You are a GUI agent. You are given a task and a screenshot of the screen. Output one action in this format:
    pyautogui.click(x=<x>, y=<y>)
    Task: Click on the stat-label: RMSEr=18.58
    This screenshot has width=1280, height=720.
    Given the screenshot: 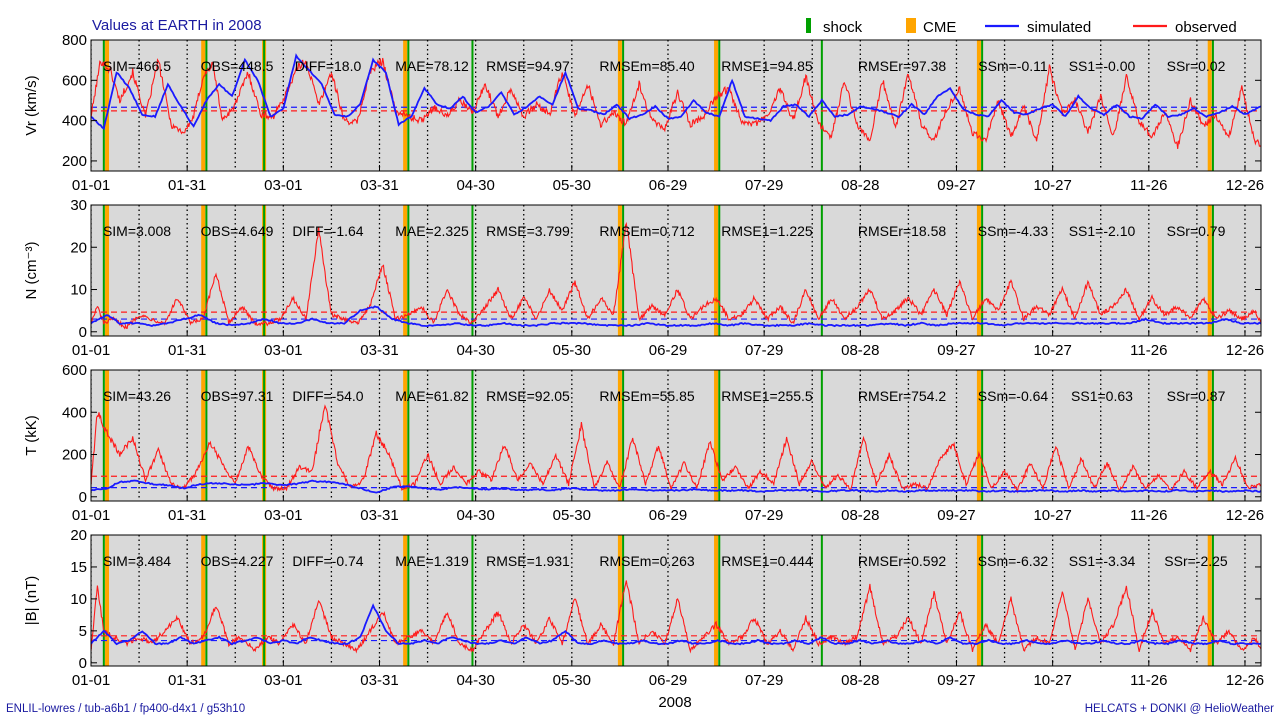 What is the action you would take?
    pyautogui.click(x=902, y=231)
    